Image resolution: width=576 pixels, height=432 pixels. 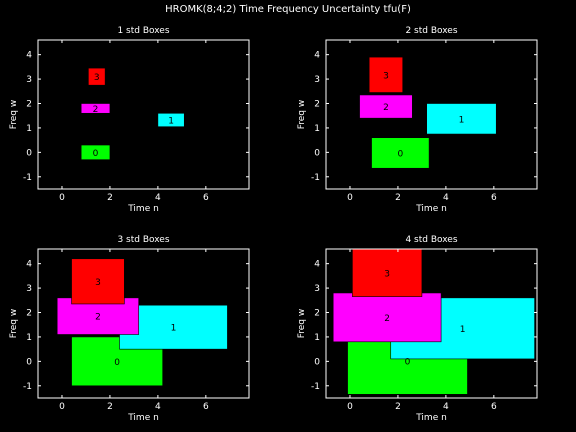 What do you see at coordinates (431, 31) in the screenshot?
I see `subplot-title: 2 std Boxes` at bounding box center [431, 31].